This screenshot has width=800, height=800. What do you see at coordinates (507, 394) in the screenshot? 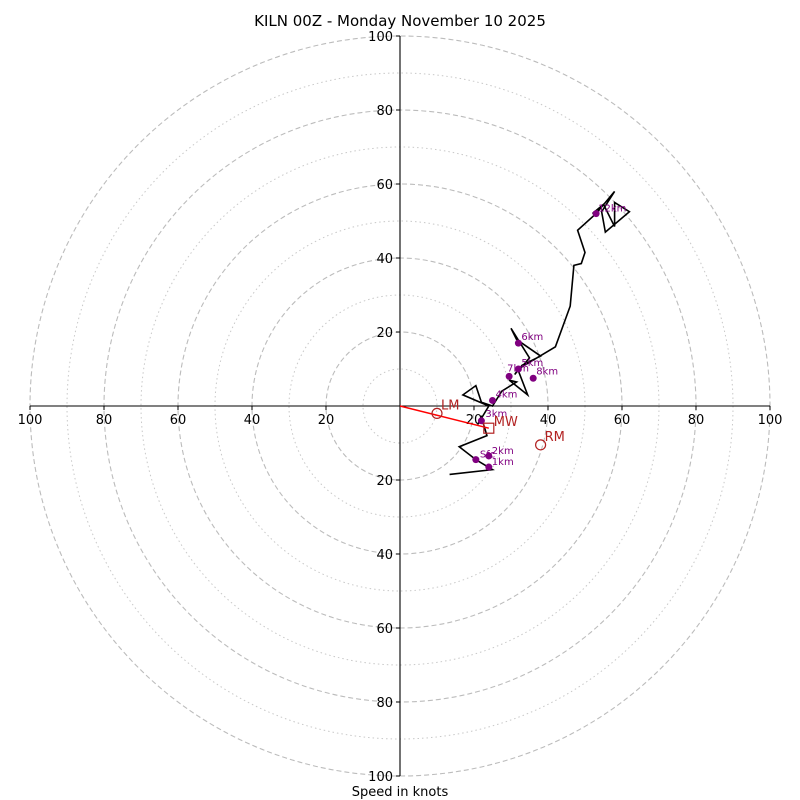
I see `height-label-4km: 4km` at bounding box center [507, 394].